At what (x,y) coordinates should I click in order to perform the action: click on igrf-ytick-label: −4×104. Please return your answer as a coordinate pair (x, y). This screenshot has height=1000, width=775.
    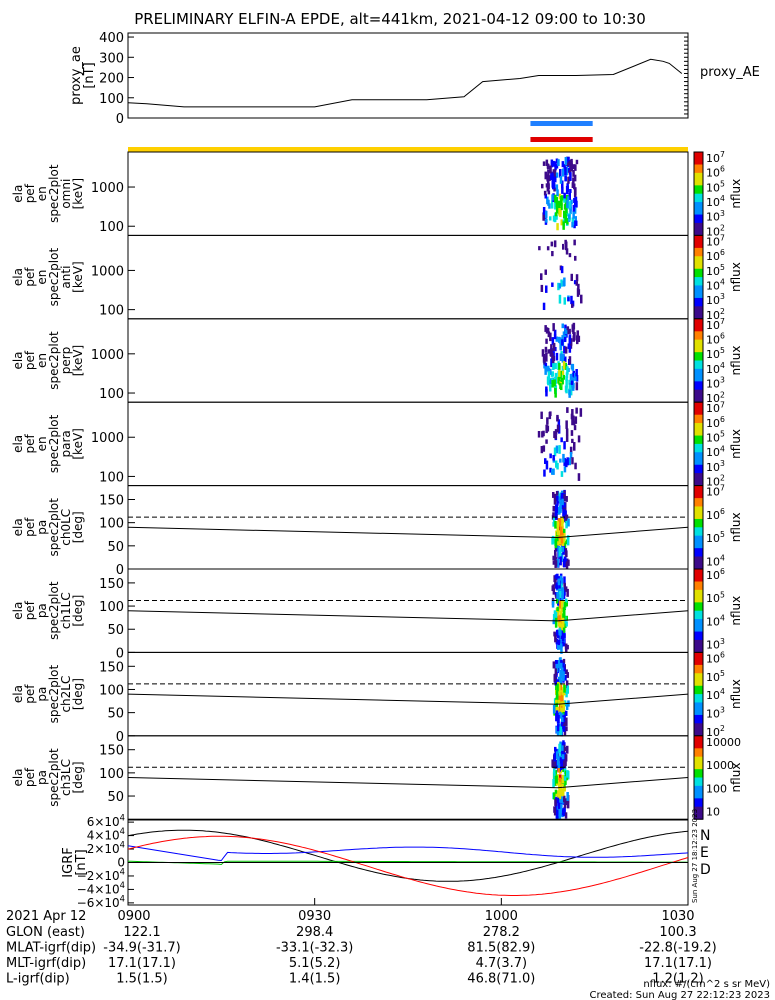
    Looking at the image, I should click on (101, 888).